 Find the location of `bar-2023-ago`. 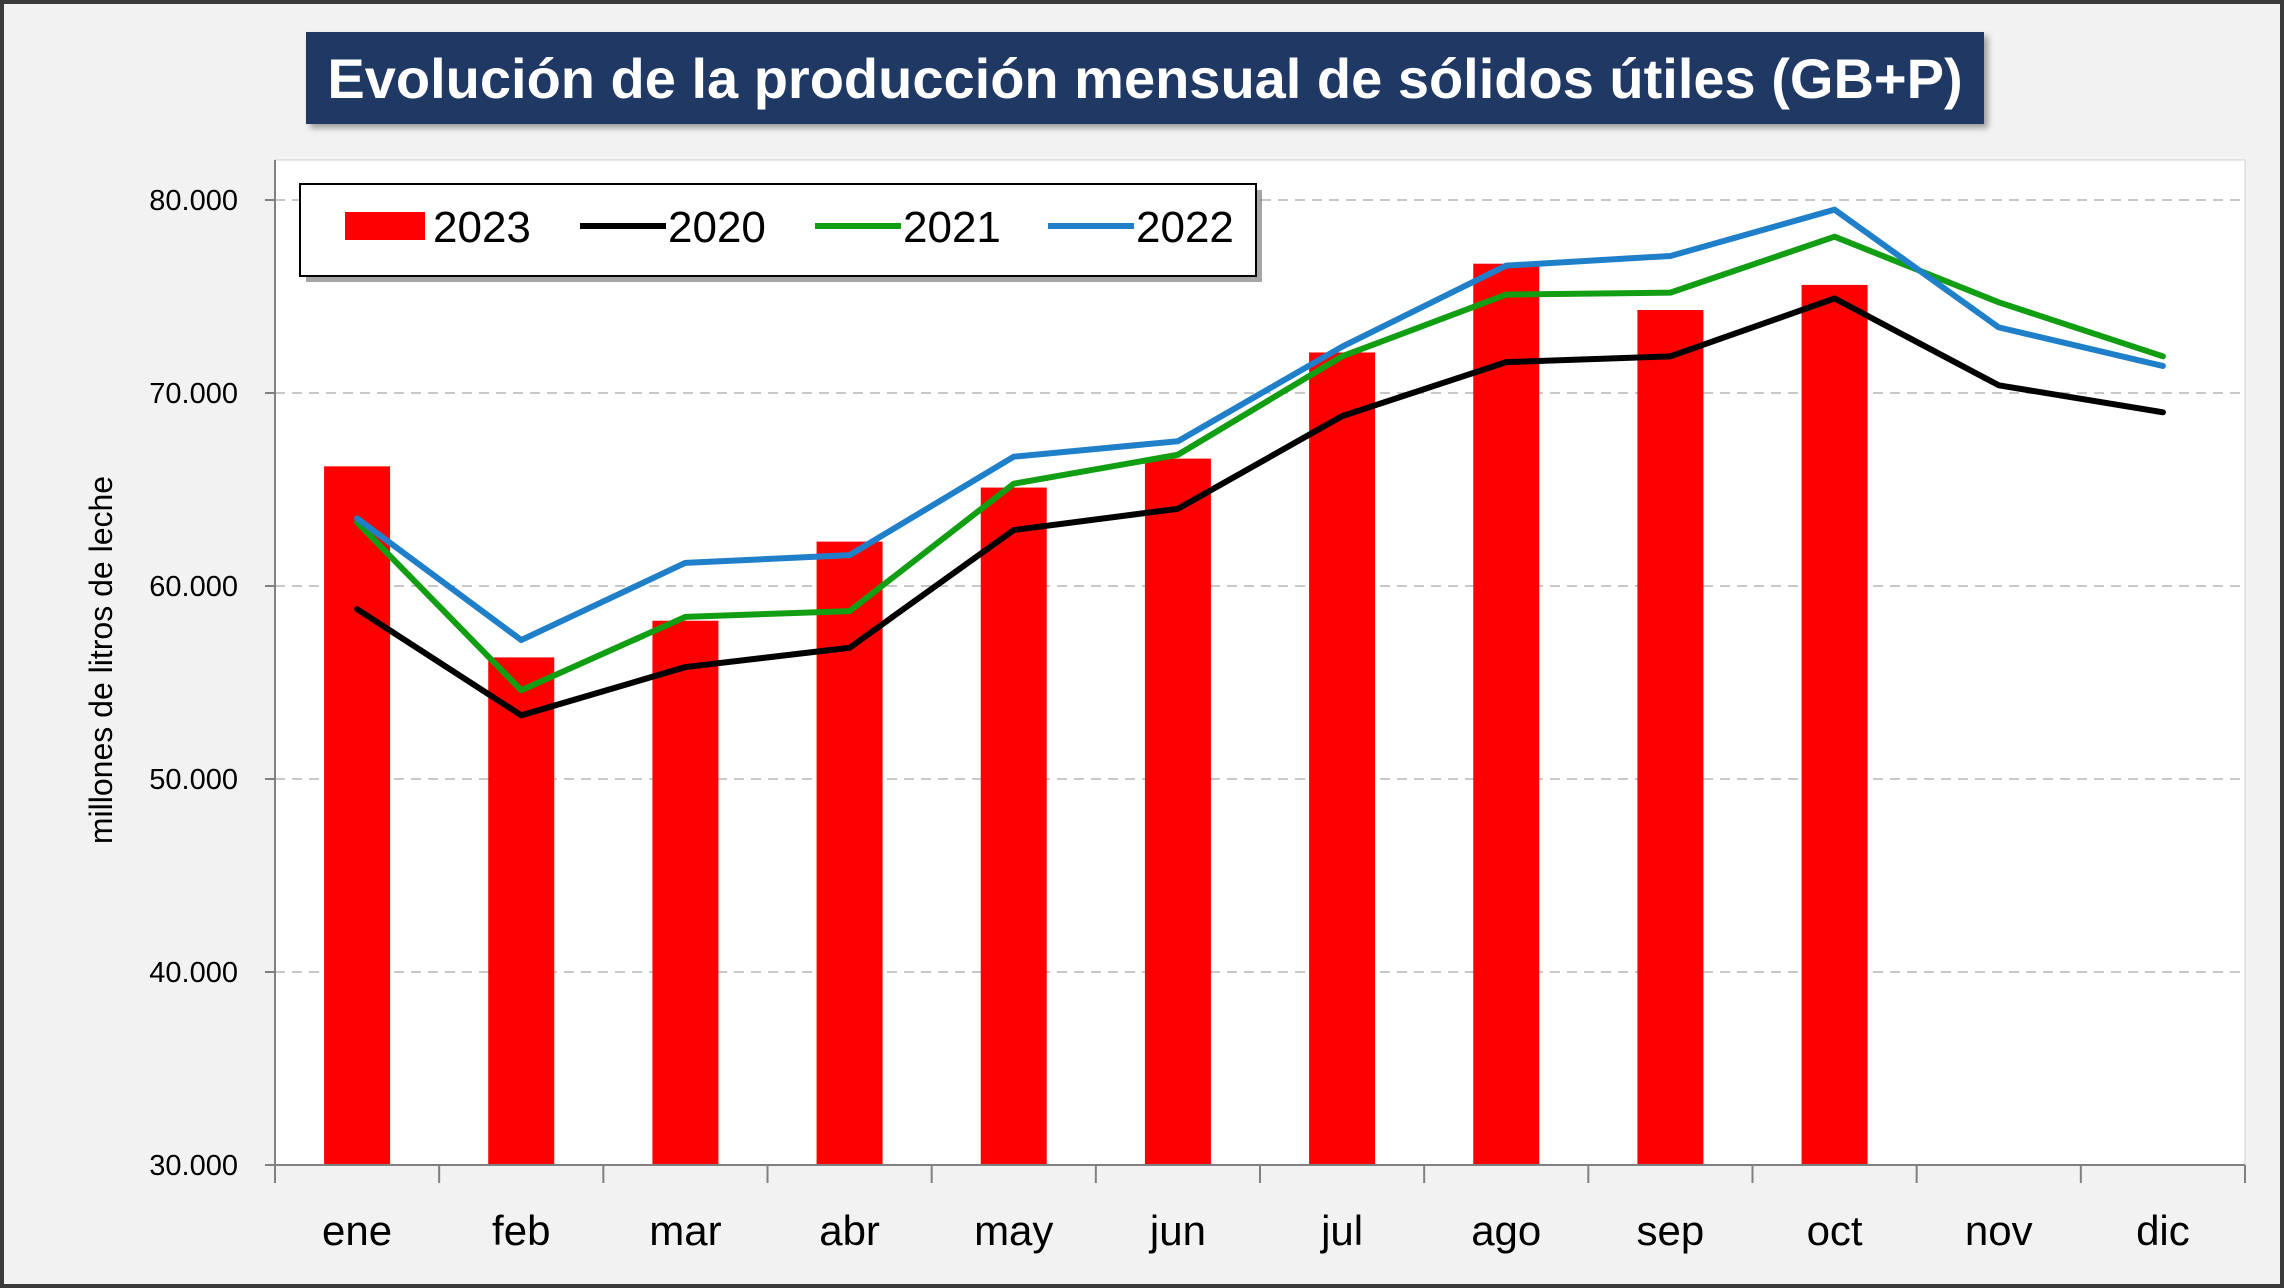

bar-2023-ago is located at coordinates (1506, 714).